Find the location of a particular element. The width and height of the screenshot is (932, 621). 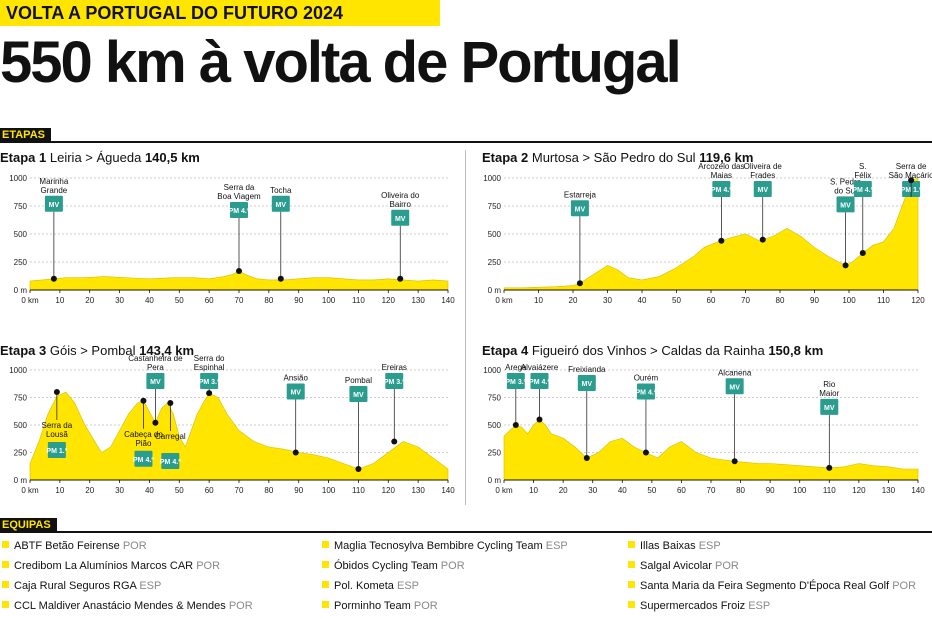

team-name: CCL Maldiver Anastácio Mendes & Mendes is located at coordinates (121, 606).